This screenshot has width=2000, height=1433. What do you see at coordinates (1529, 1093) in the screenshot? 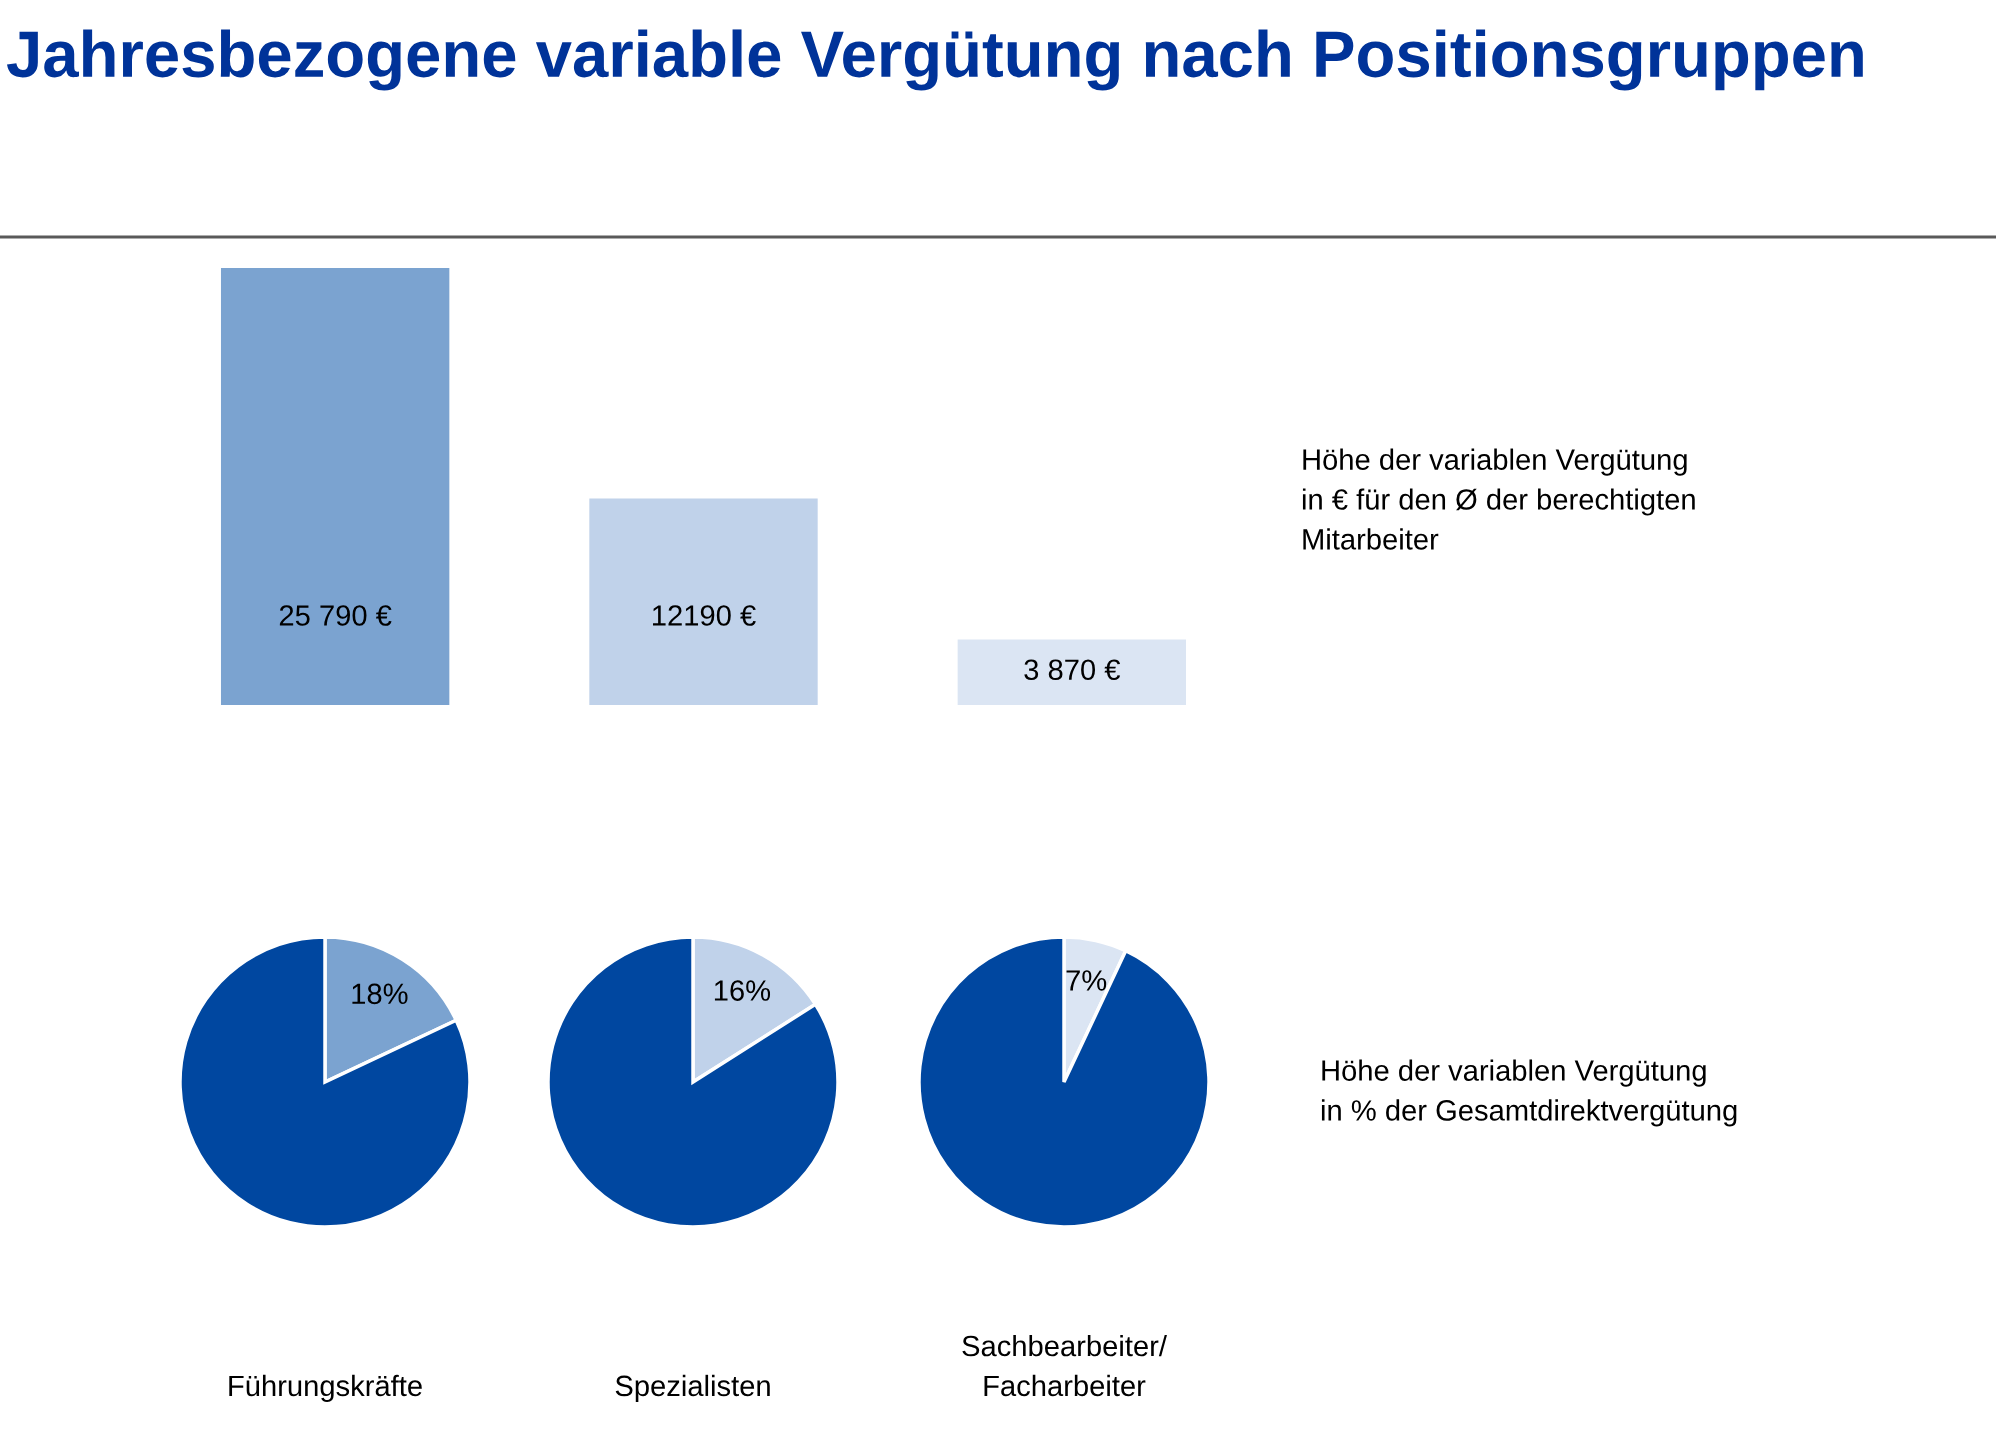
I see `text: Höhe der variablen Vergütung in % der Gesamtdirektvergütung` at bounding box center [1529, 1093].